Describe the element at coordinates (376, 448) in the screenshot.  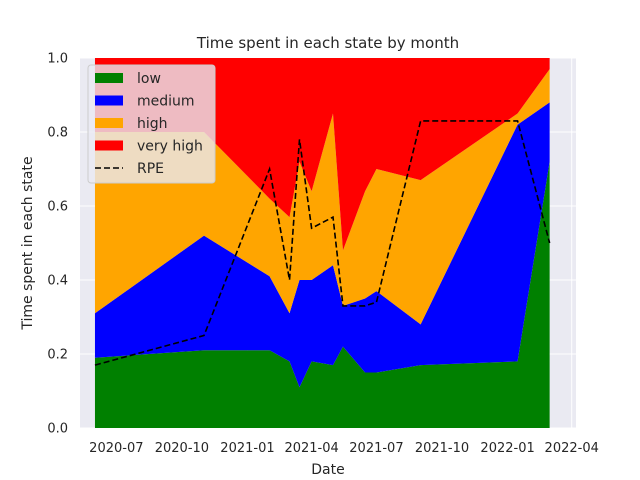
I see `x-tick-label: 2021-07` at that location.